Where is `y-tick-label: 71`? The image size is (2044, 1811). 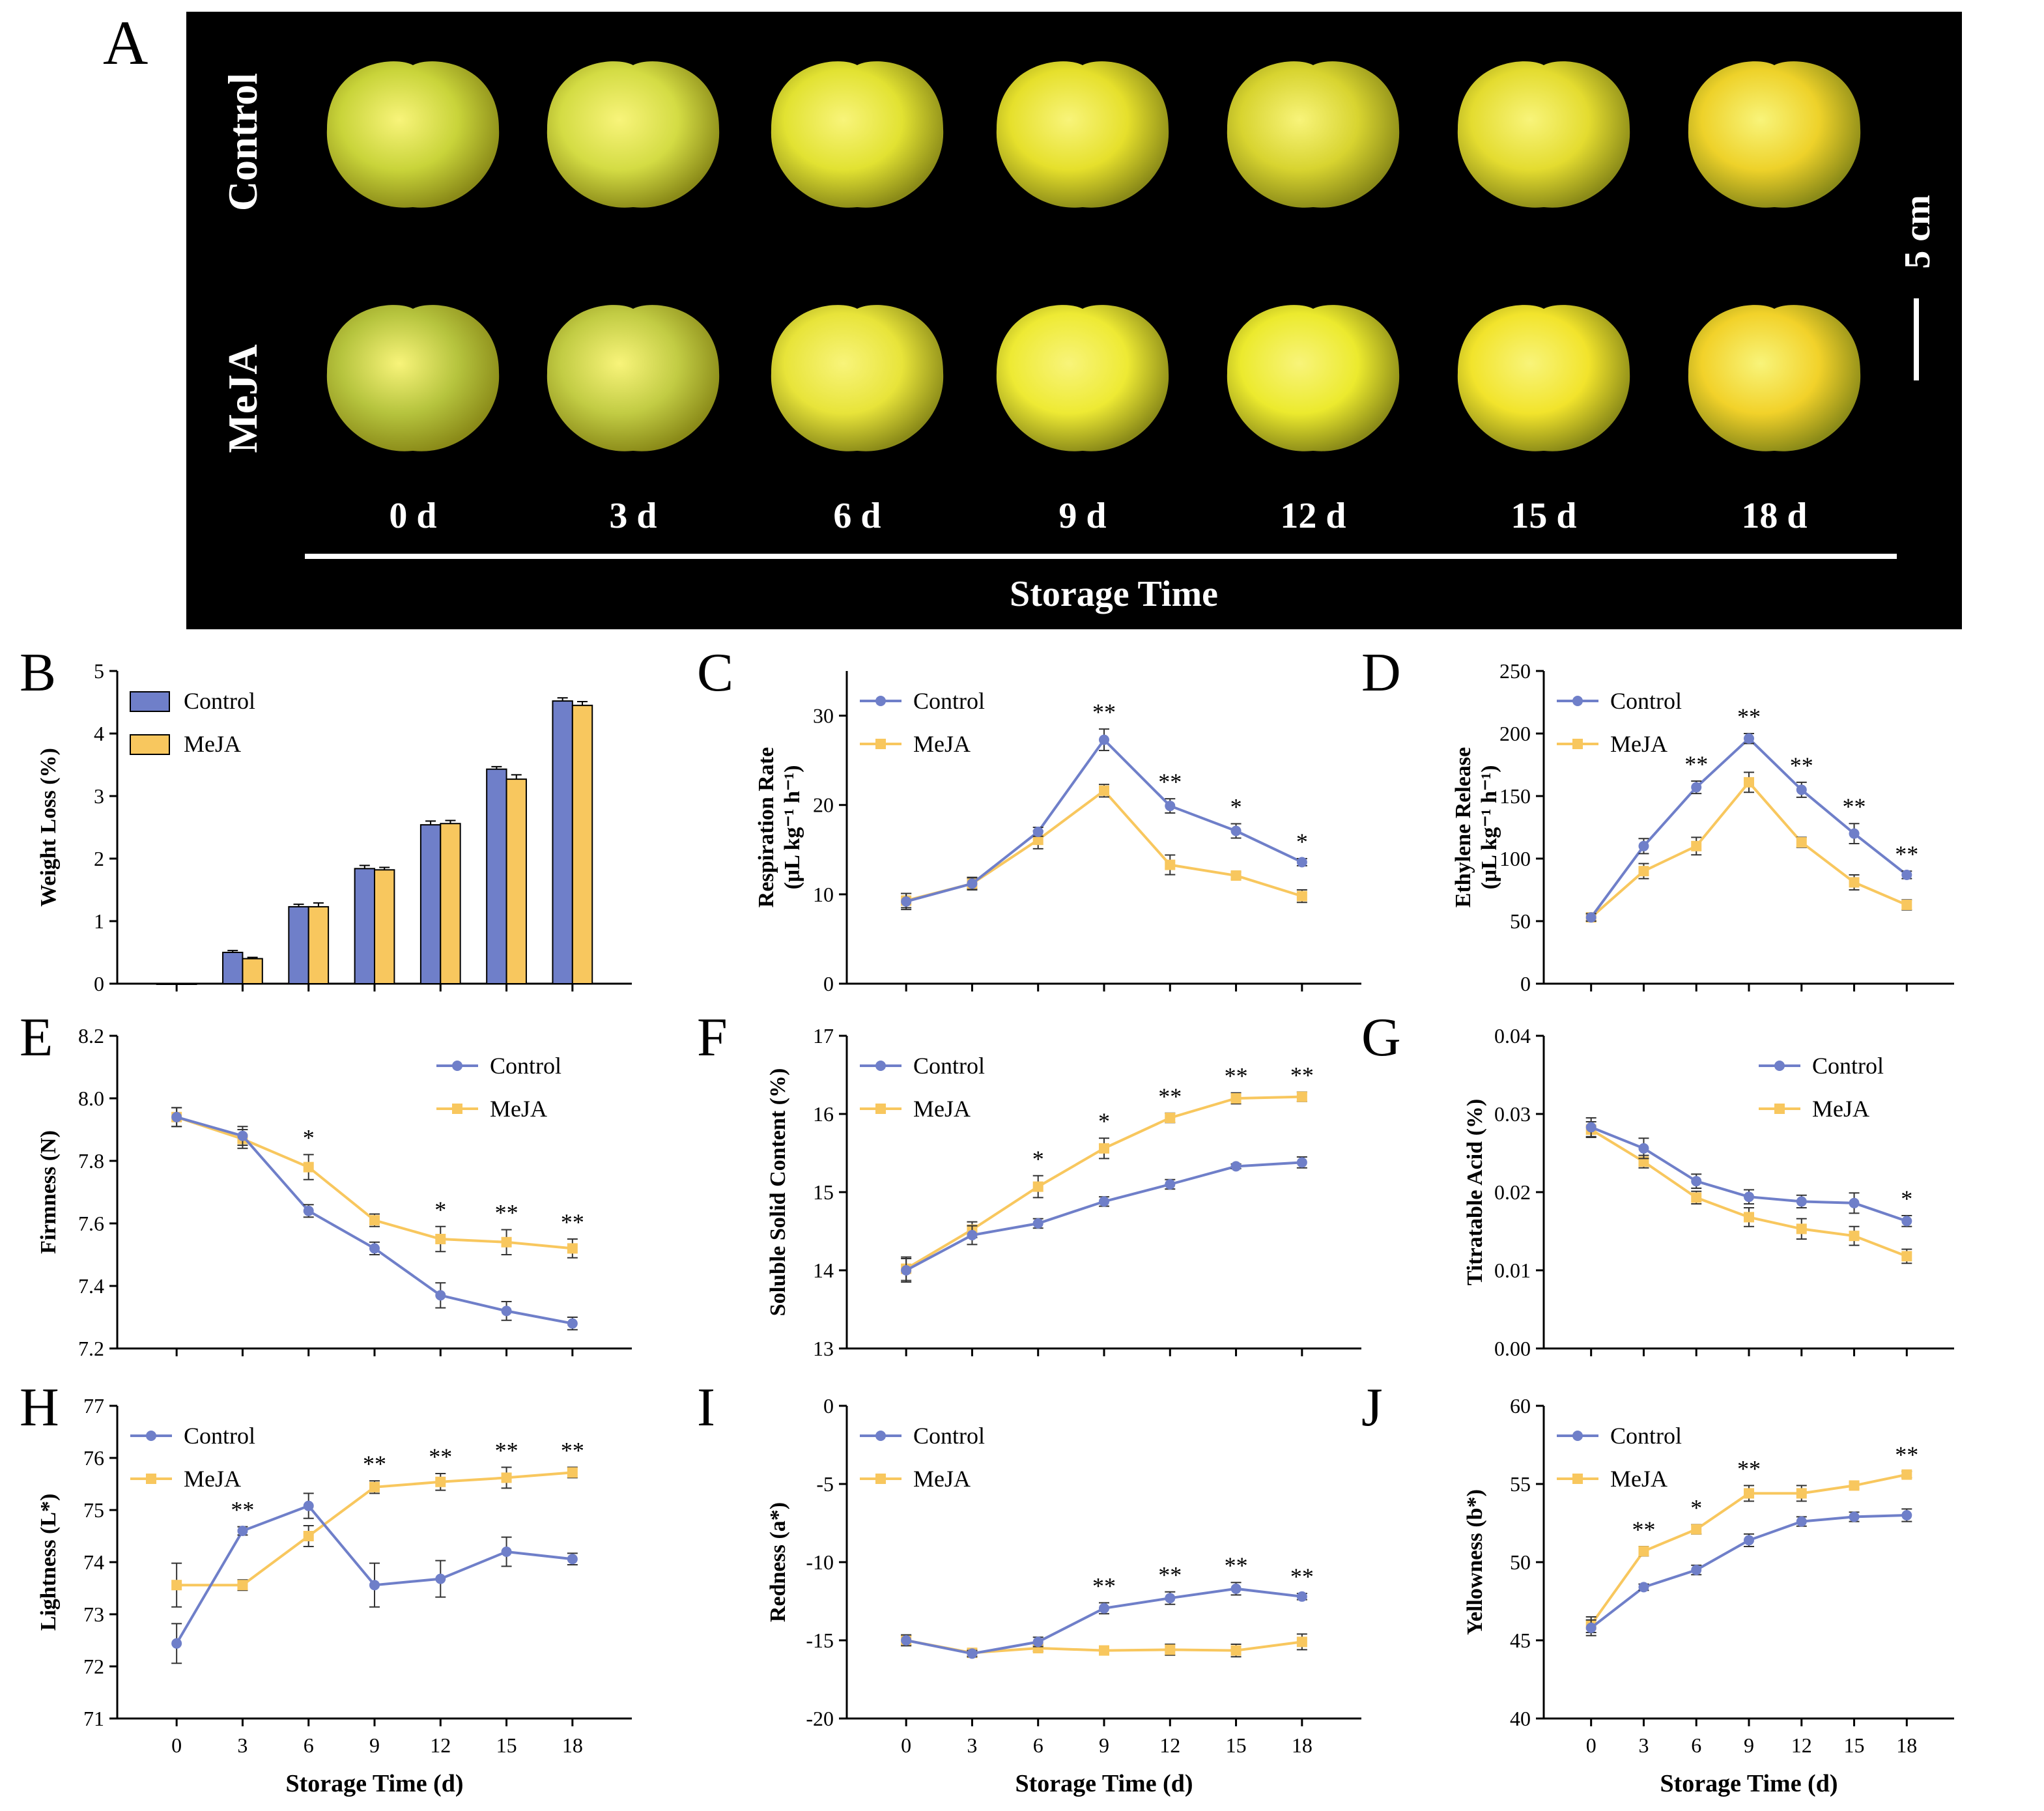
y-tick-label: 71 is located at coordinates (94, 1718).